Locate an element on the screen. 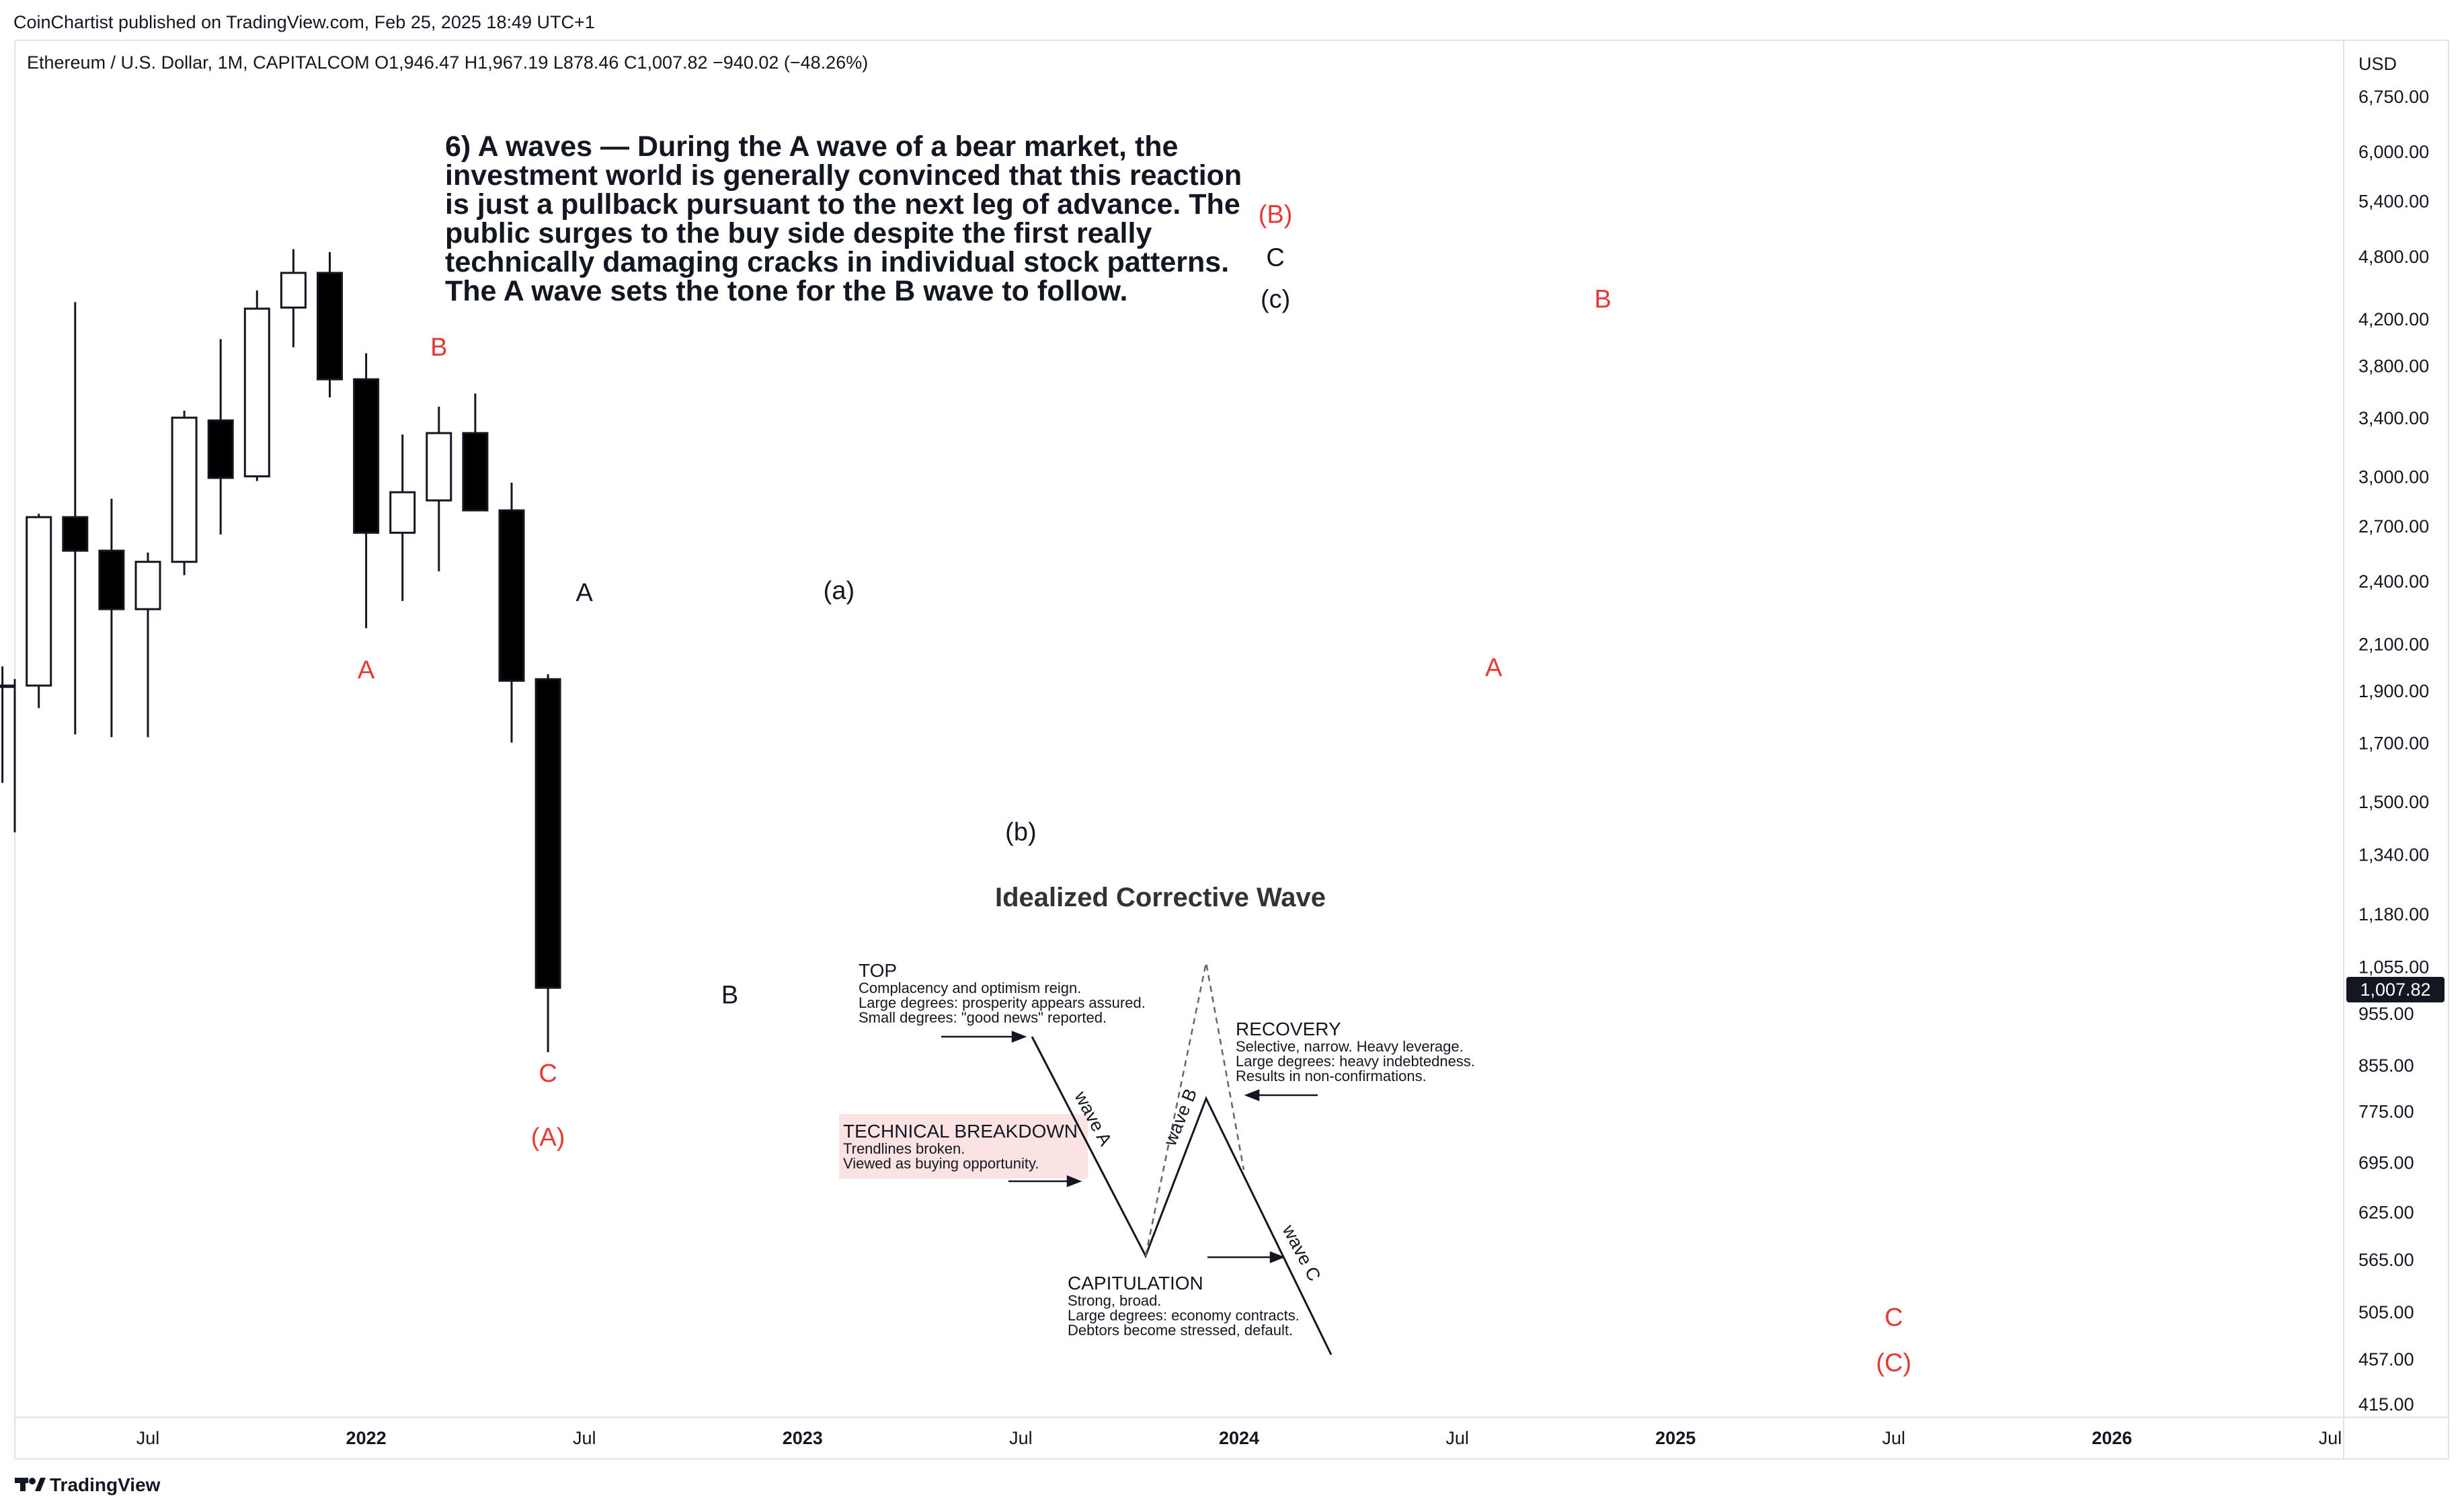 This screenshot has height=1510, width=2464. capitulation-heading: CAPITULATION is located at coordinates (1135, 1283).